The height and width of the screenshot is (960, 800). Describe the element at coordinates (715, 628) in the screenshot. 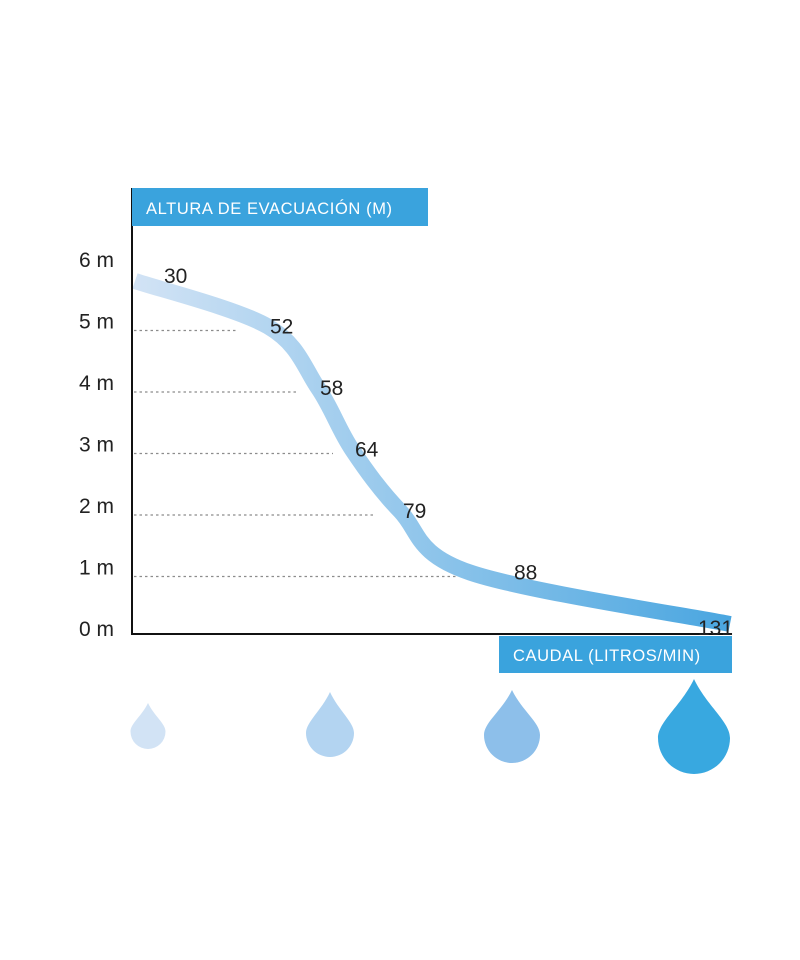

I see `data-label: 131` at that location.